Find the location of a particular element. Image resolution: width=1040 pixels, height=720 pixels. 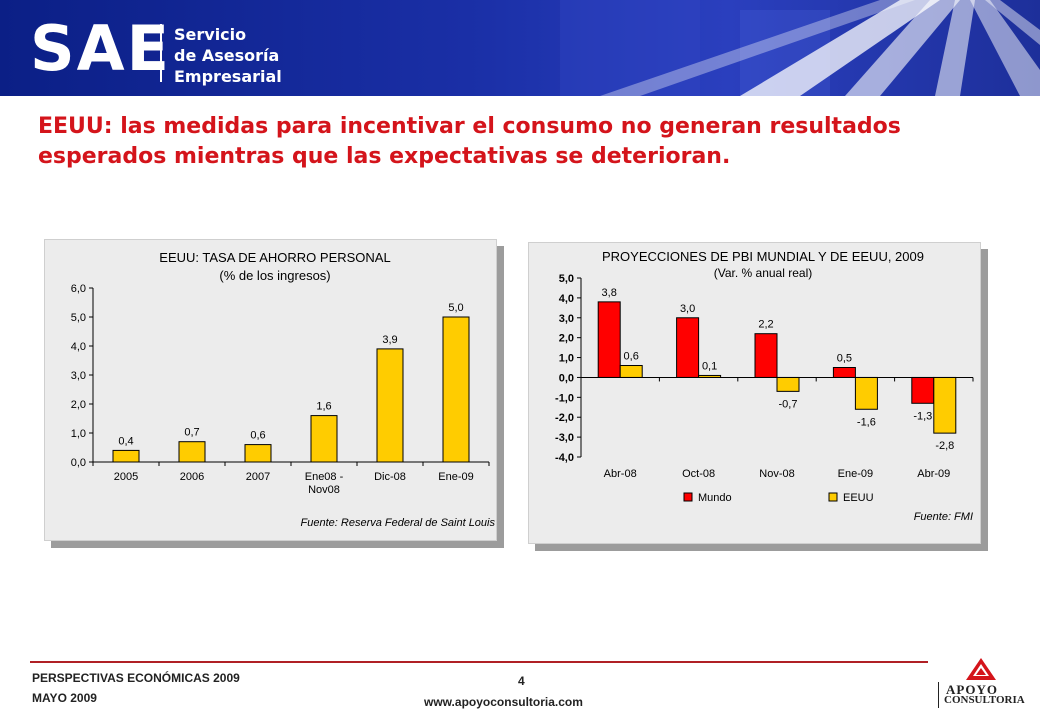

logo-subtitle-line: de Asesoría is located at coordinates (227, 55).